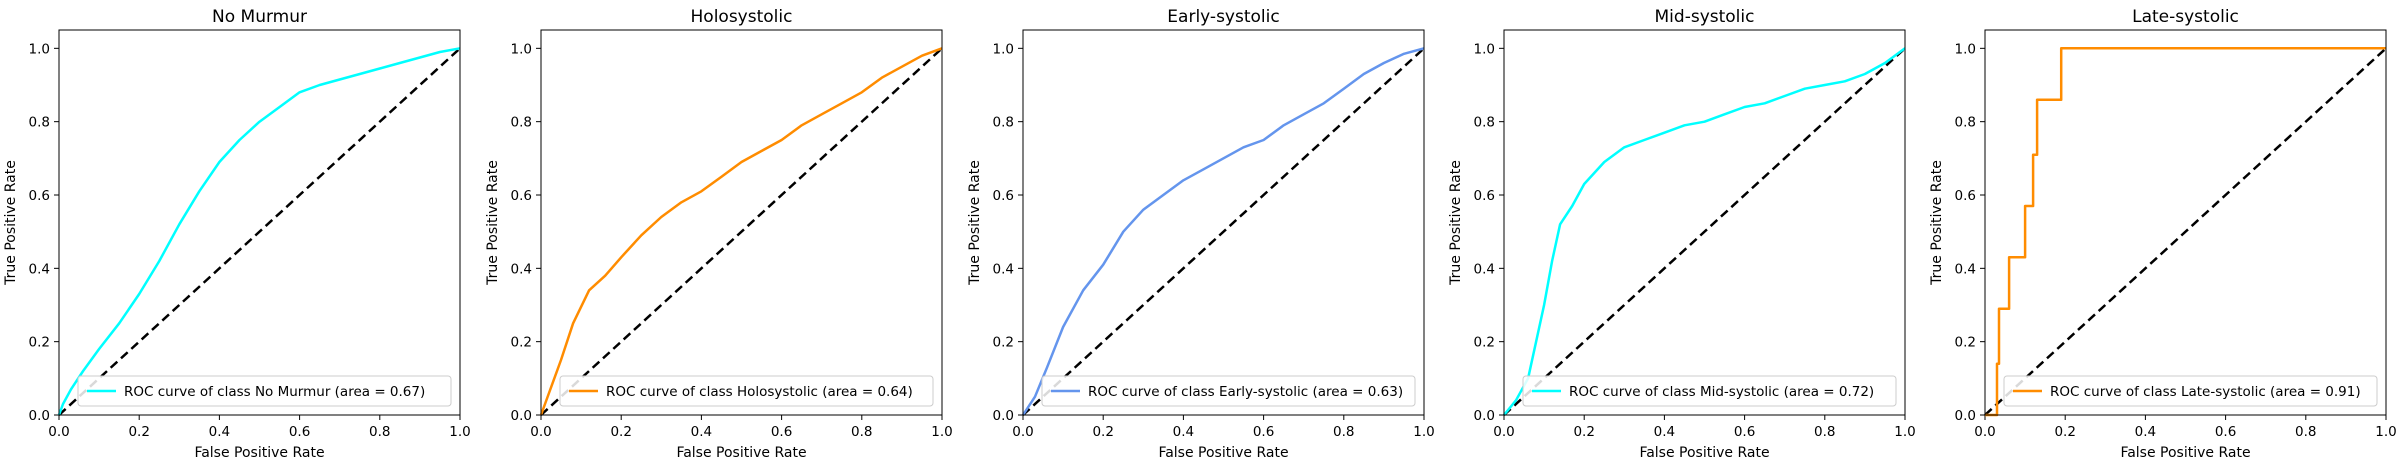 The image size is (2407, 468). What do you see at coordinates (259, 17) in the screenshot?
I see `chart-title: No Murmur` at bounding box center [259, 17].